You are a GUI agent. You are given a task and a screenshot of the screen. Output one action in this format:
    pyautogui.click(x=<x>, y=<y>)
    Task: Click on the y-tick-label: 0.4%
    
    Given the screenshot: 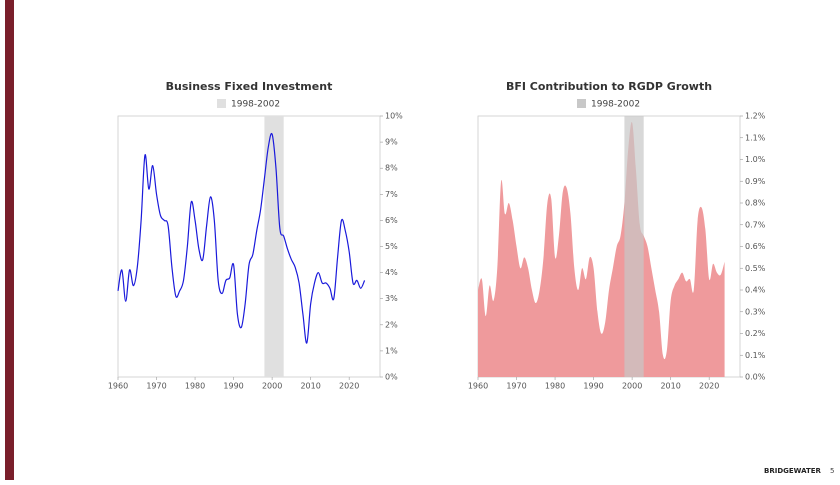 What is the action you would take?
    pyautogui.click(x=755, y=290)
    